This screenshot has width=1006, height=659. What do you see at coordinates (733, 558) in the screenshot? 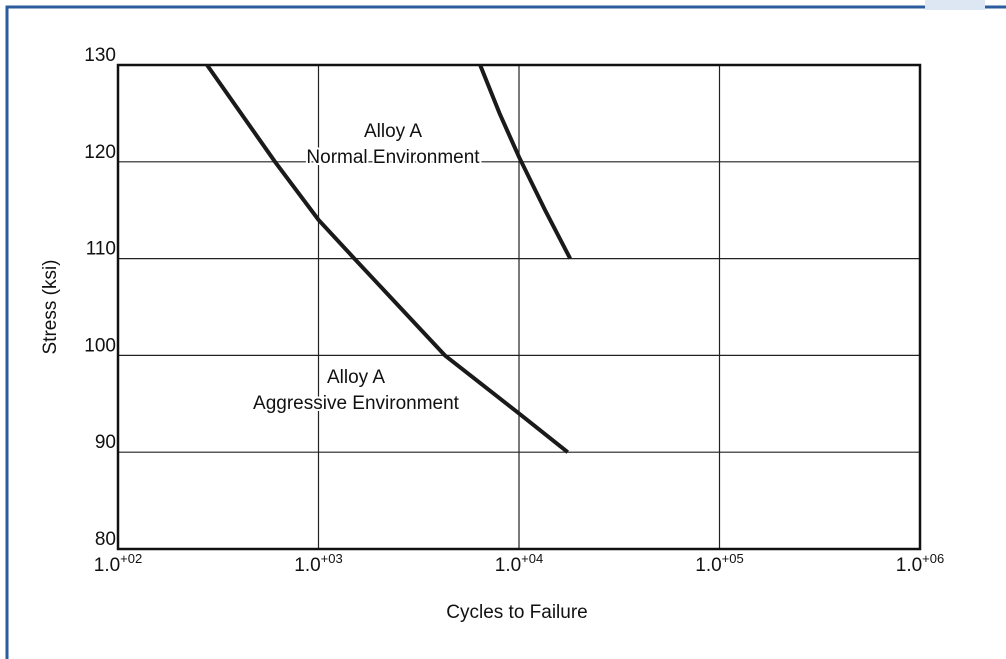
I see `x-tick-label-exponent: +05` at bounding box center [733, 558].